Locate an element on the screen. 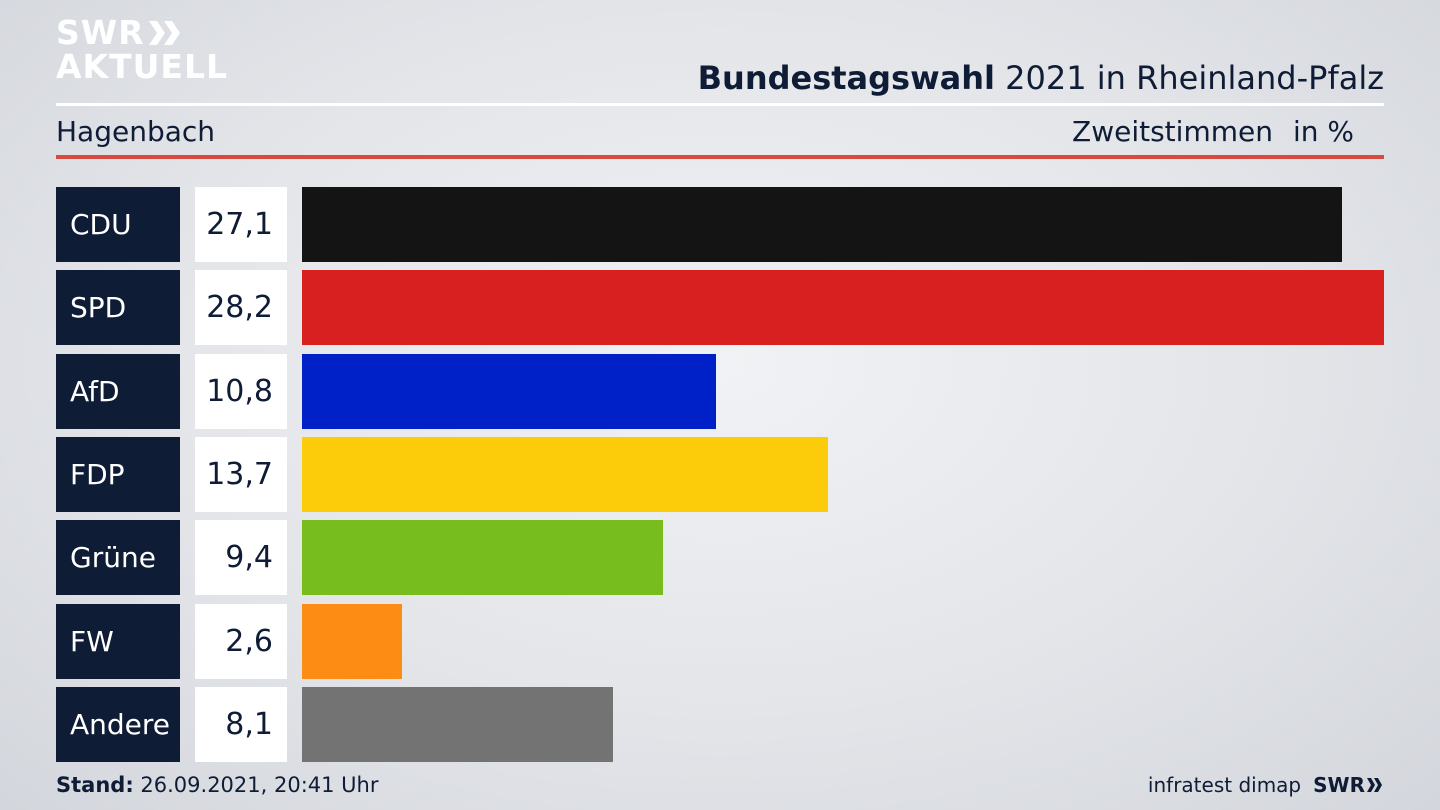 The height and width of the screenshot is (810, 1440). bar-row: AfD 10,8 is located at coordinates (720, 391).